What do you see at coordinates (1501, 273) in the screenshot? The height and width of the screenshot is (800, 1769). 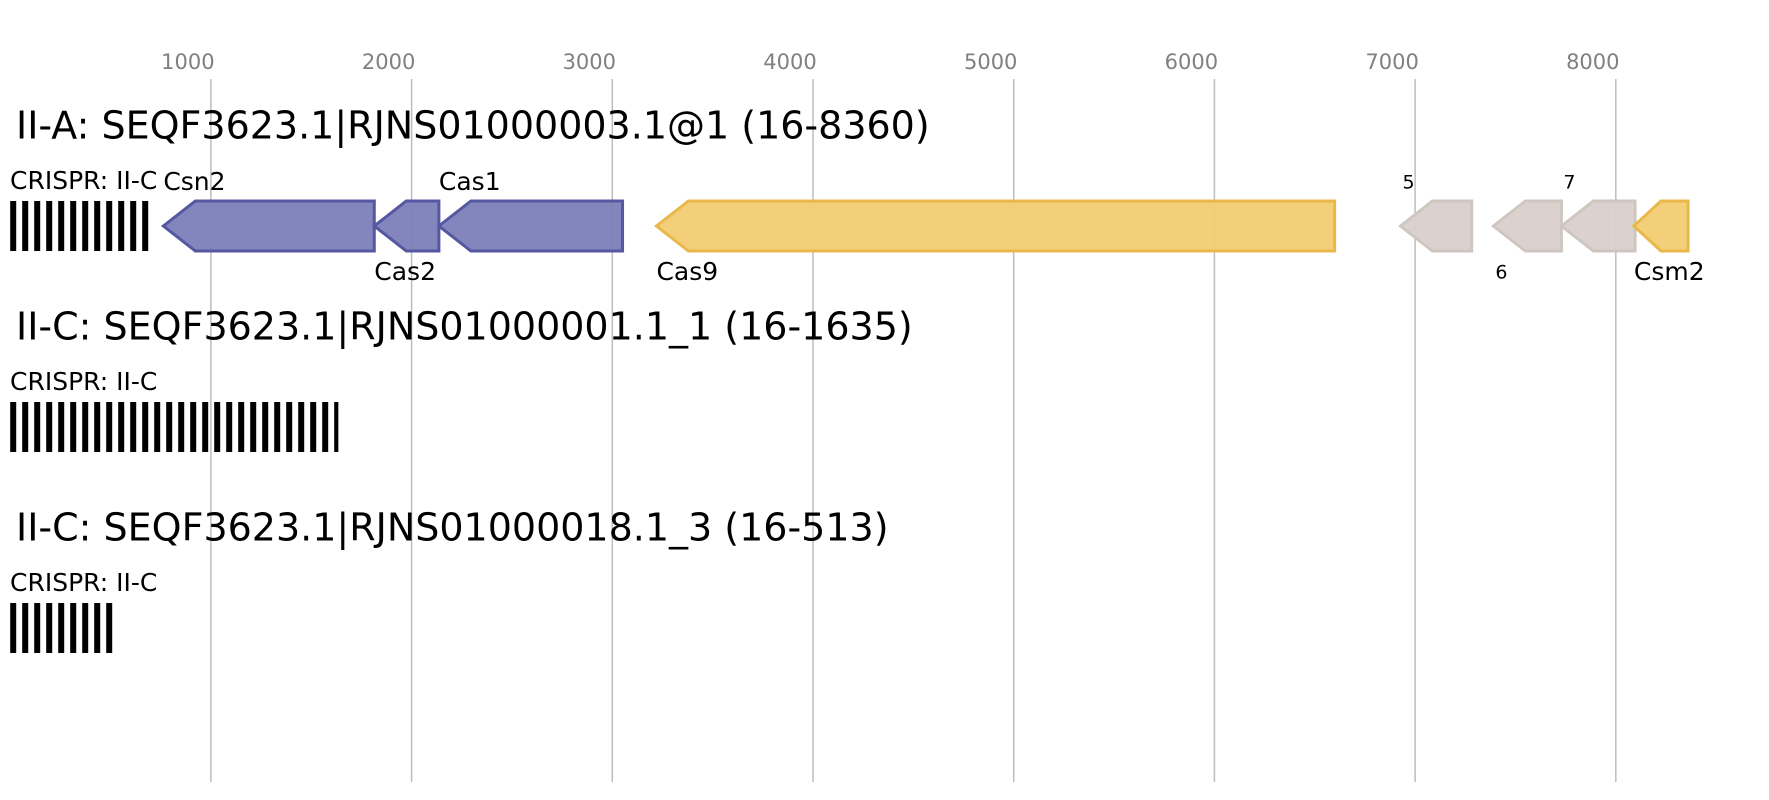 I see `gene-label: 6` at bounding box center [1501, 273].